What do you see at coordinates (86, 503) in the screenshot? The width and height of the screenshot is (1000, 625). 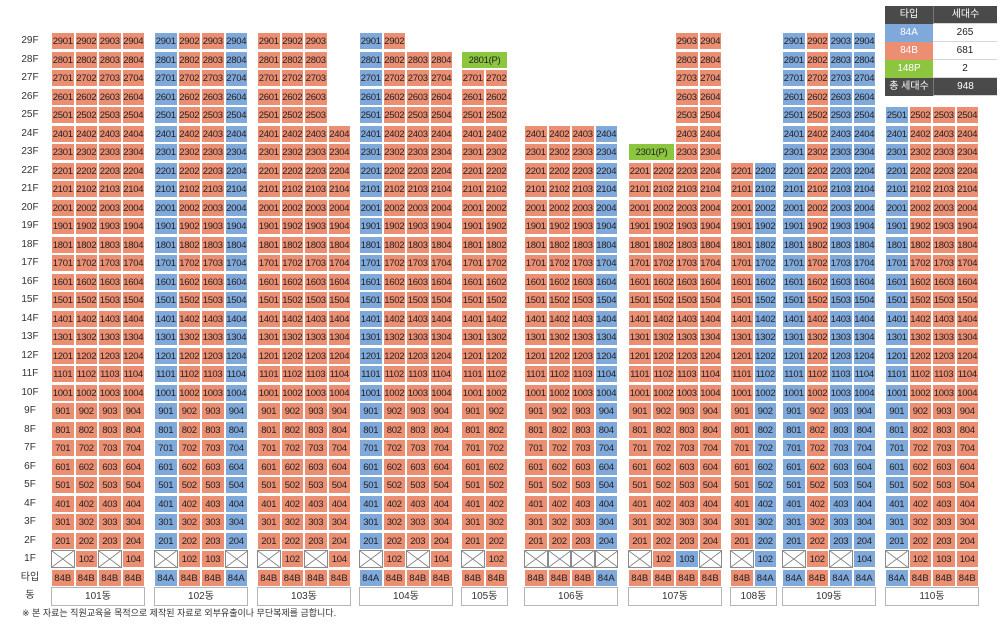 I see `building-101-unit-402: 402` at bounding box center [86, 503].